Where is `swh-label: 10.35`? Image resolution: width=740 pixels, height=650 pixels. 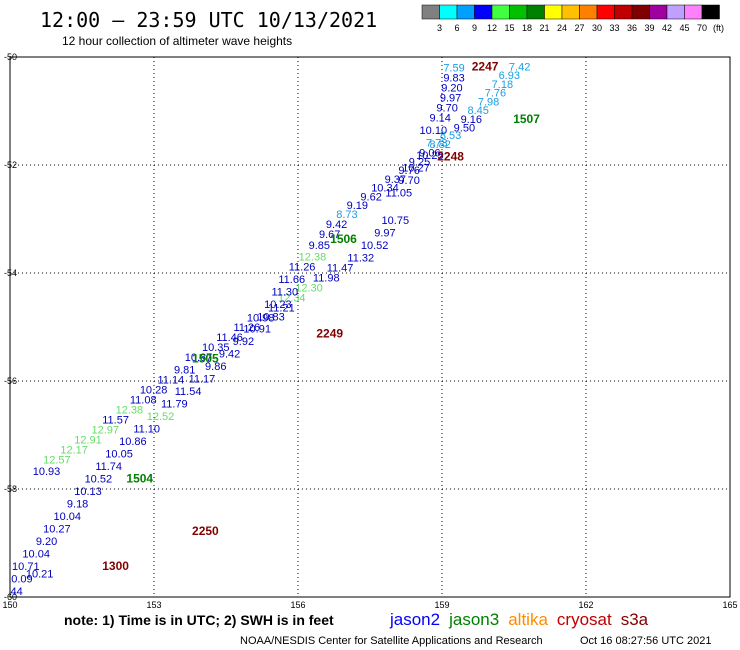
swh-label: 10.35 is located at coordinates (216, 348).